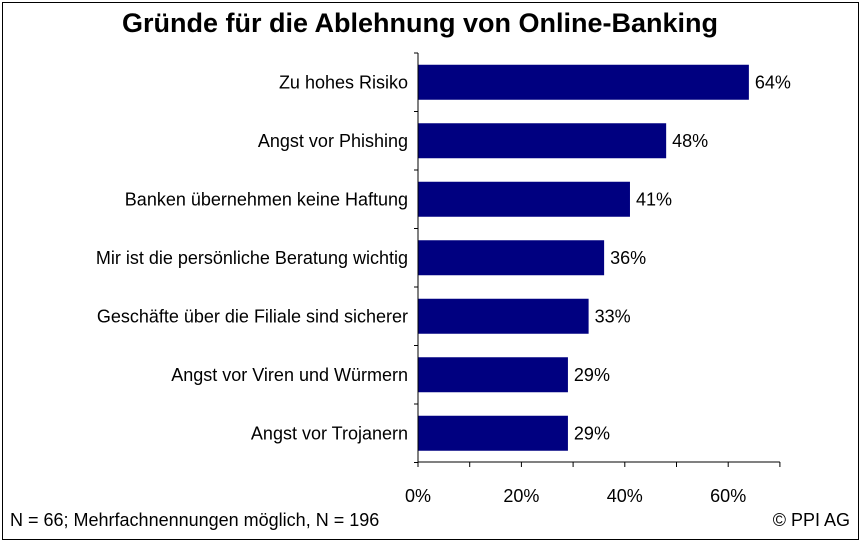 Image resolution: width=864 pixels, height=545 pixels. I want to click on category-label-6: Angst vor Trojanern, so click(329, 433).